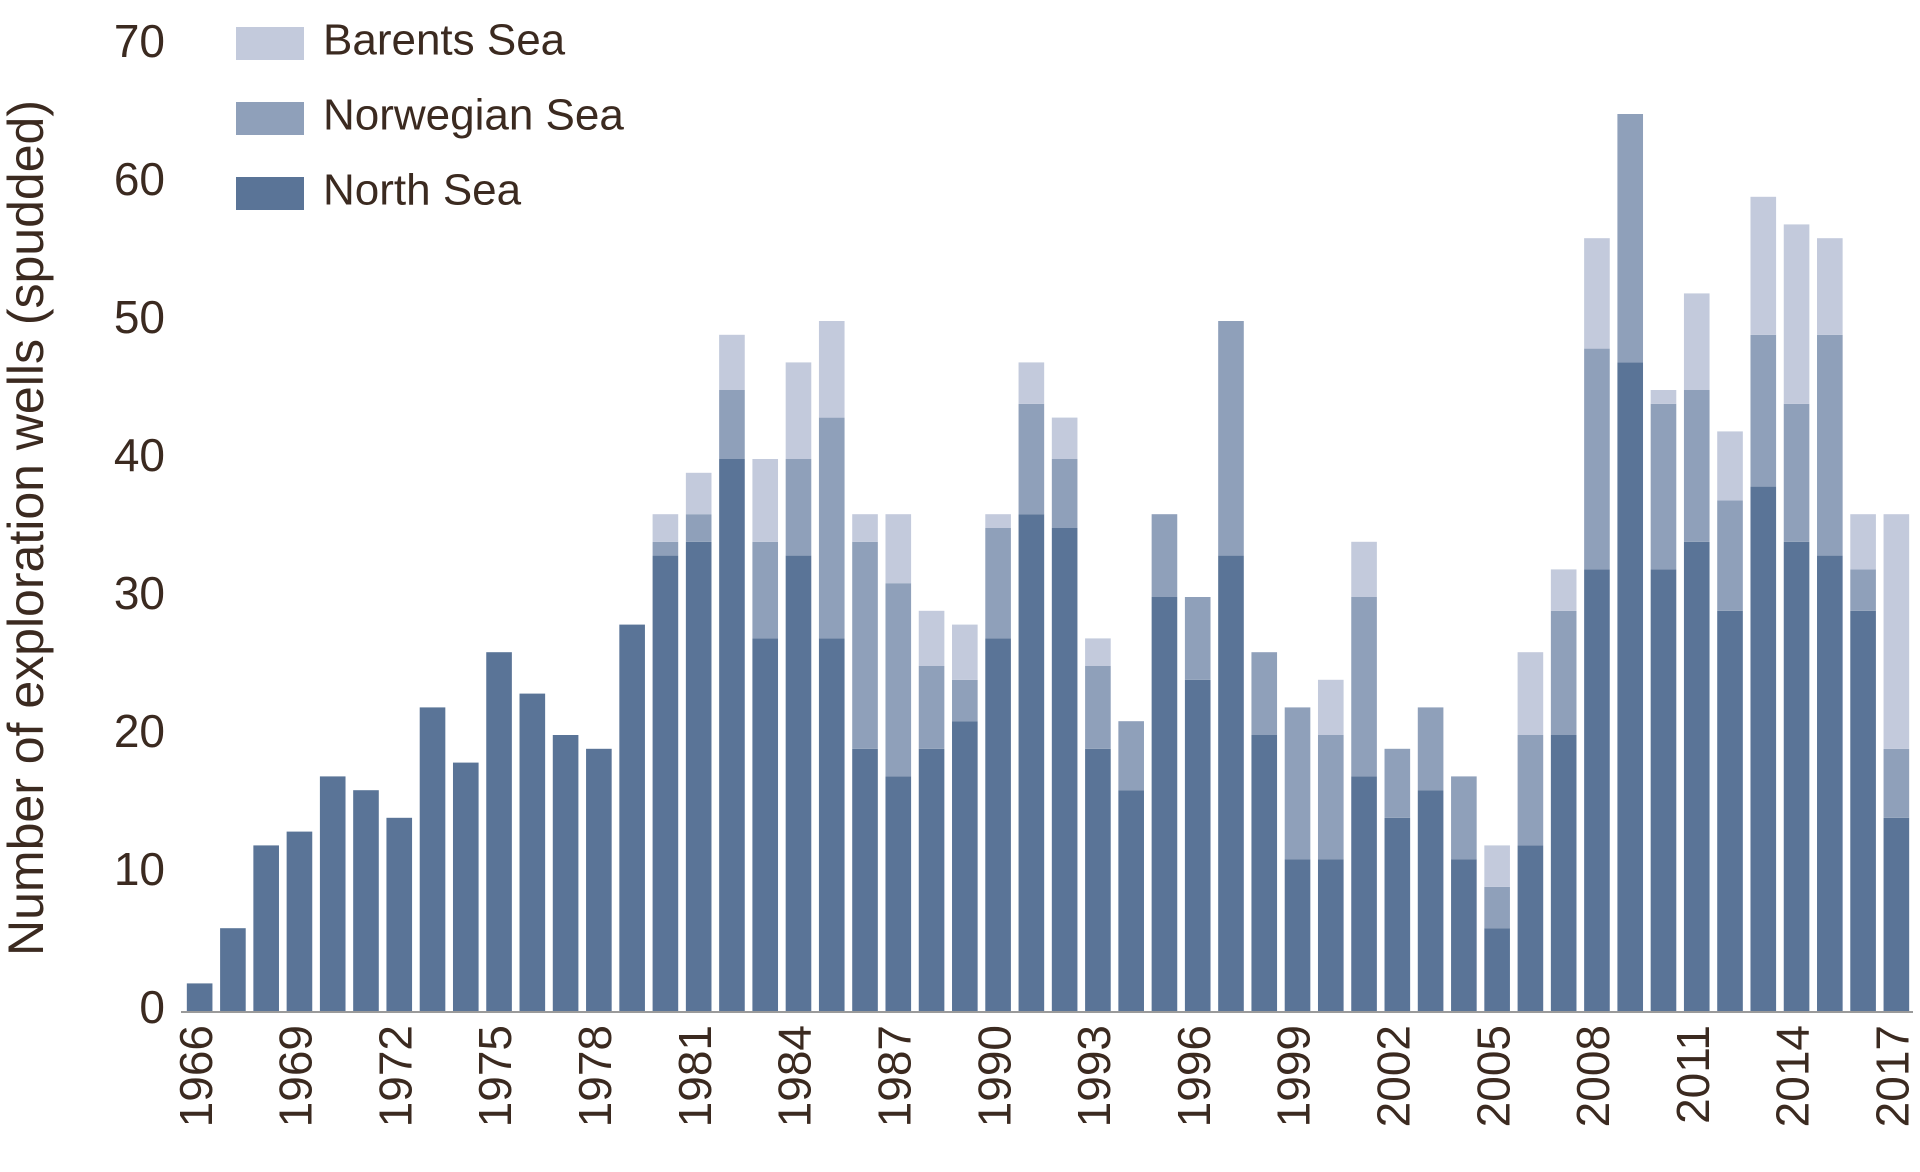 The image size is (1920, 1172). I want to click on x-tick-label: 1996, so click(1194, 1076).